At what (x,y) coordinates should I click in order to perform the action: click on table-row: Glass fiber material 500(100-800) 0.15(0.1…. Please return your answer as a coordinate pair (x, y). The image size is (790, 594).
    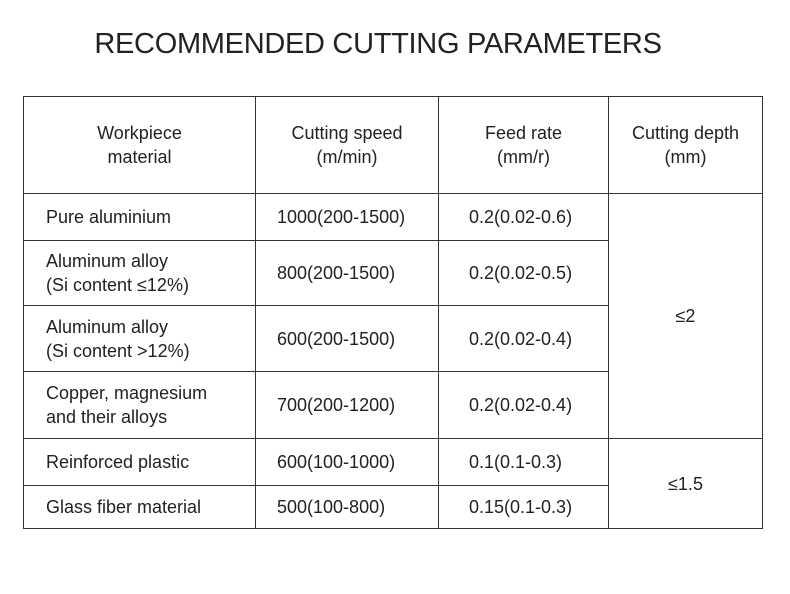
    Looking at the image, I should click on (393, 507).